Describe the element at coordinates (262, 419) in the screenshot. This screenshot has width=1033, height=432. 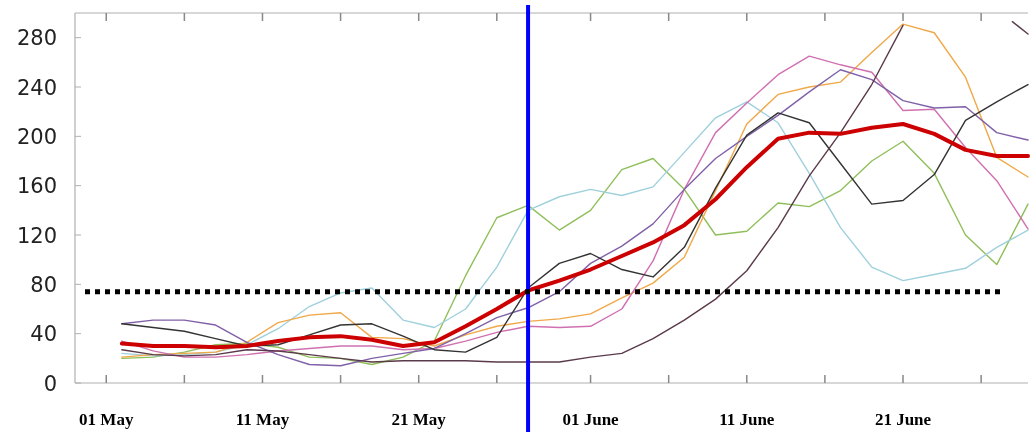
I see `x-tick-label: 11 May` at that location.